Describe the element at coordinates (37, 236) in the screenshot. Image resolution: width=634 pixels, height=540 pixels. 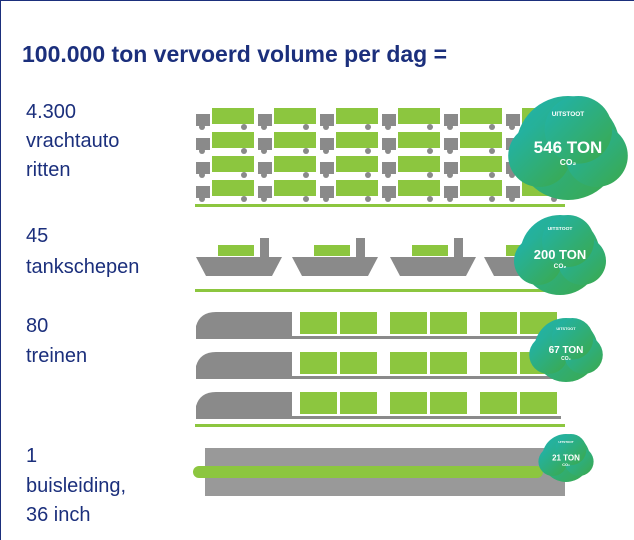
I see `row-count: 45` at that location.